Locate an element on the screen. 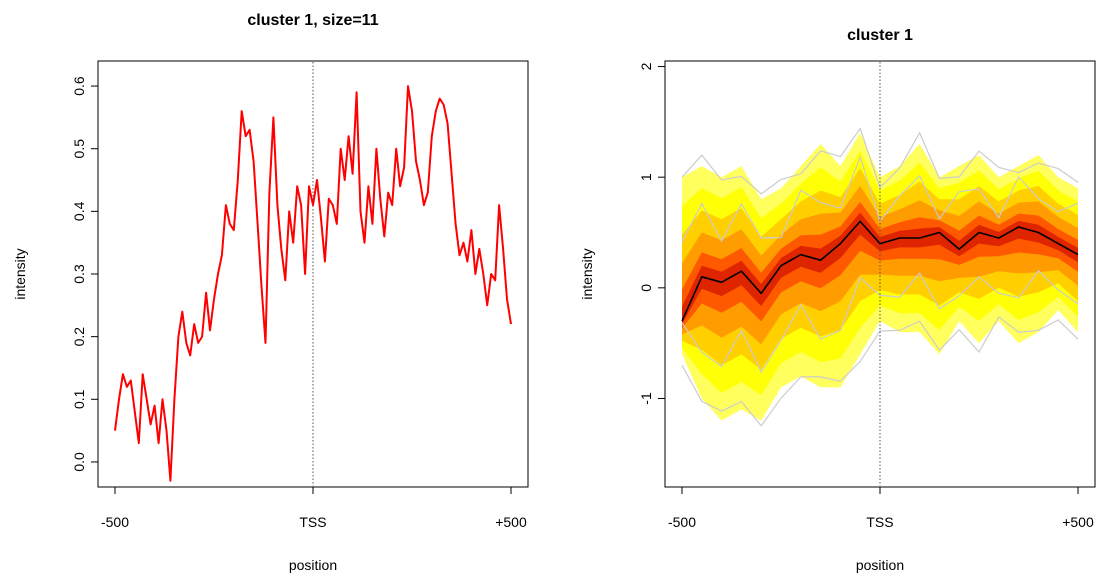 The image size is (1103, 578). y-axis: 0.0 0.1 0.2 0.3 0.4 0.5 0.6 is located at coordinates (84, 274).